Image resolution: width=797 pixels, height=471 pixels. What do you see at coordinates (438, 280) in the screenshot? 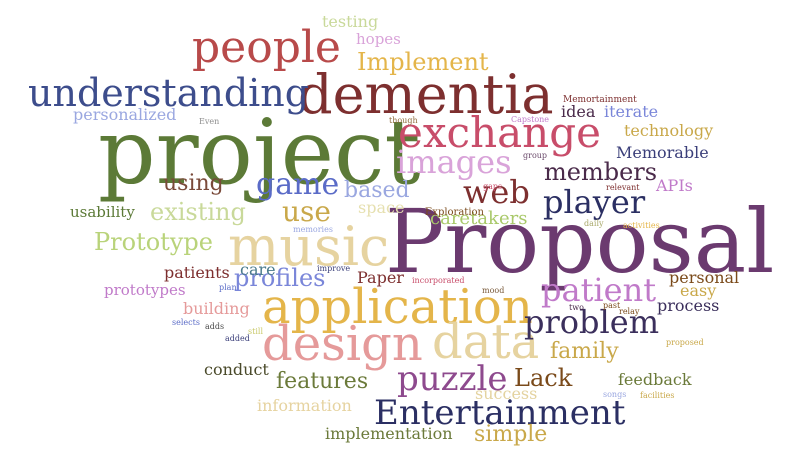
I see `word-incorporated: incorporated` at bounding box center [438, 280].